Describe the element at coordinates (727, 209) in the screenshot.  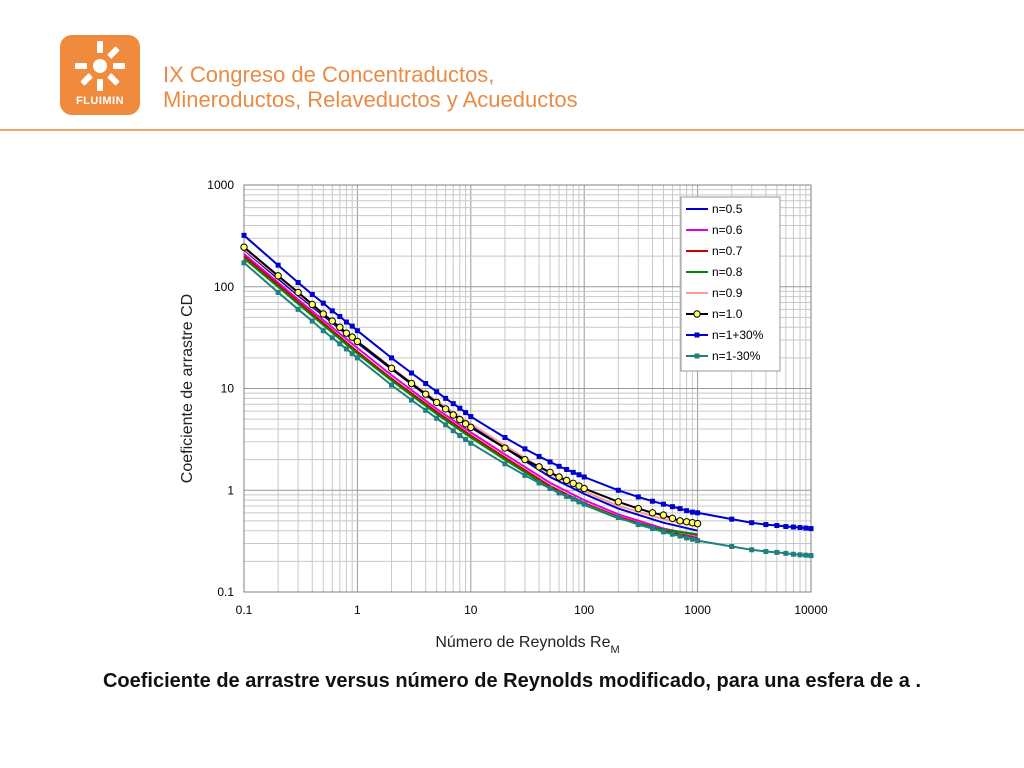
I see `legend-label: n=0.5` at that location.